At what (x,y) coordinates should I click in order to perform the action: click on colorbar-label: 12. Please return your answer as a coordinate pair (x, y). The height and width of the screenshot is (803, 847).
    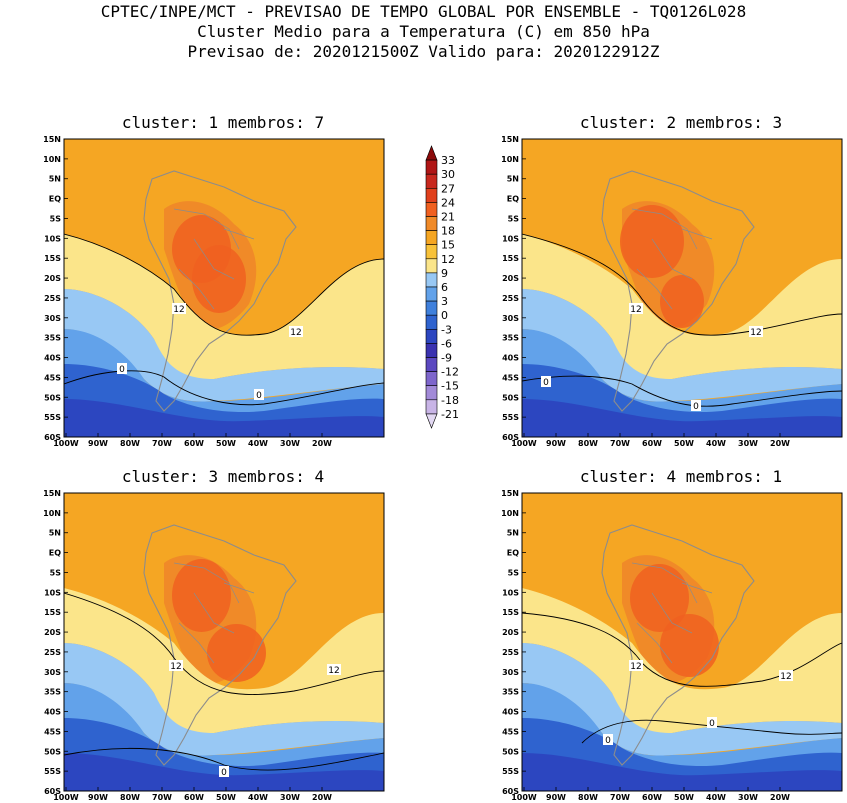
    Looking at the image, I should click on (448, 259).